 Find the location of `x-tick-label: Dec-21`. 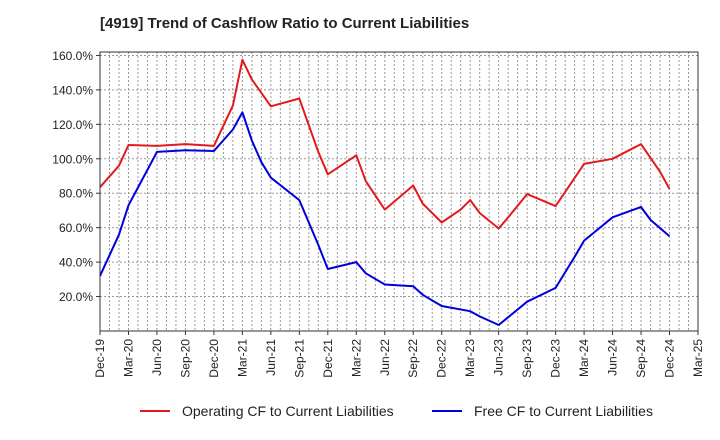

x-tick-label: Dec-21 is located at coordinates (328, 358).